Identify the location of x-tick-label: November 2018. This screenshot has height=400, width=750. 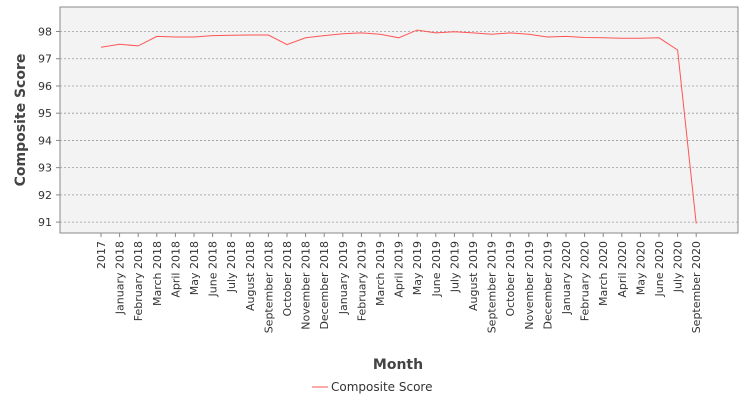
(306, 285).